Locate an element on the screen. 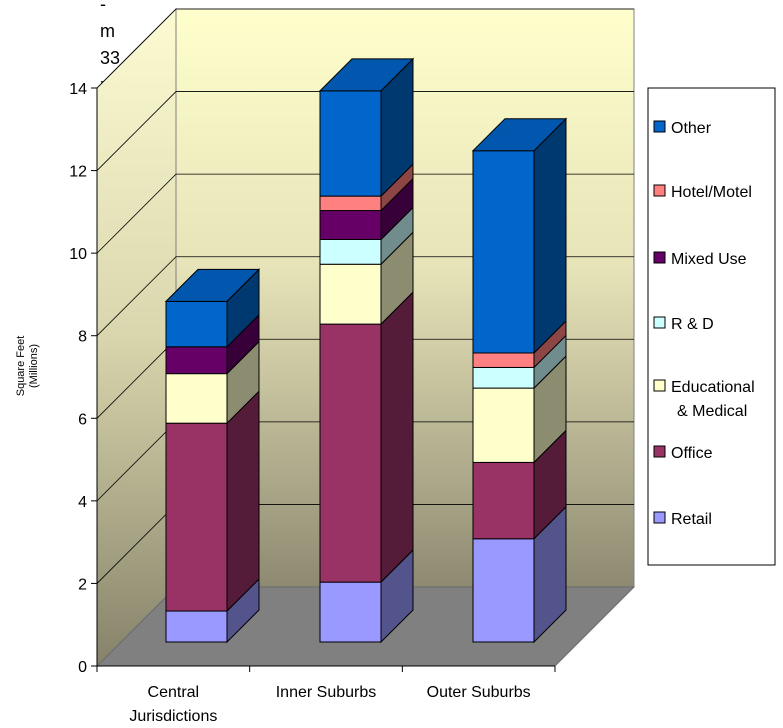  legend-label-line: Office is located at coordinates (692, 453).